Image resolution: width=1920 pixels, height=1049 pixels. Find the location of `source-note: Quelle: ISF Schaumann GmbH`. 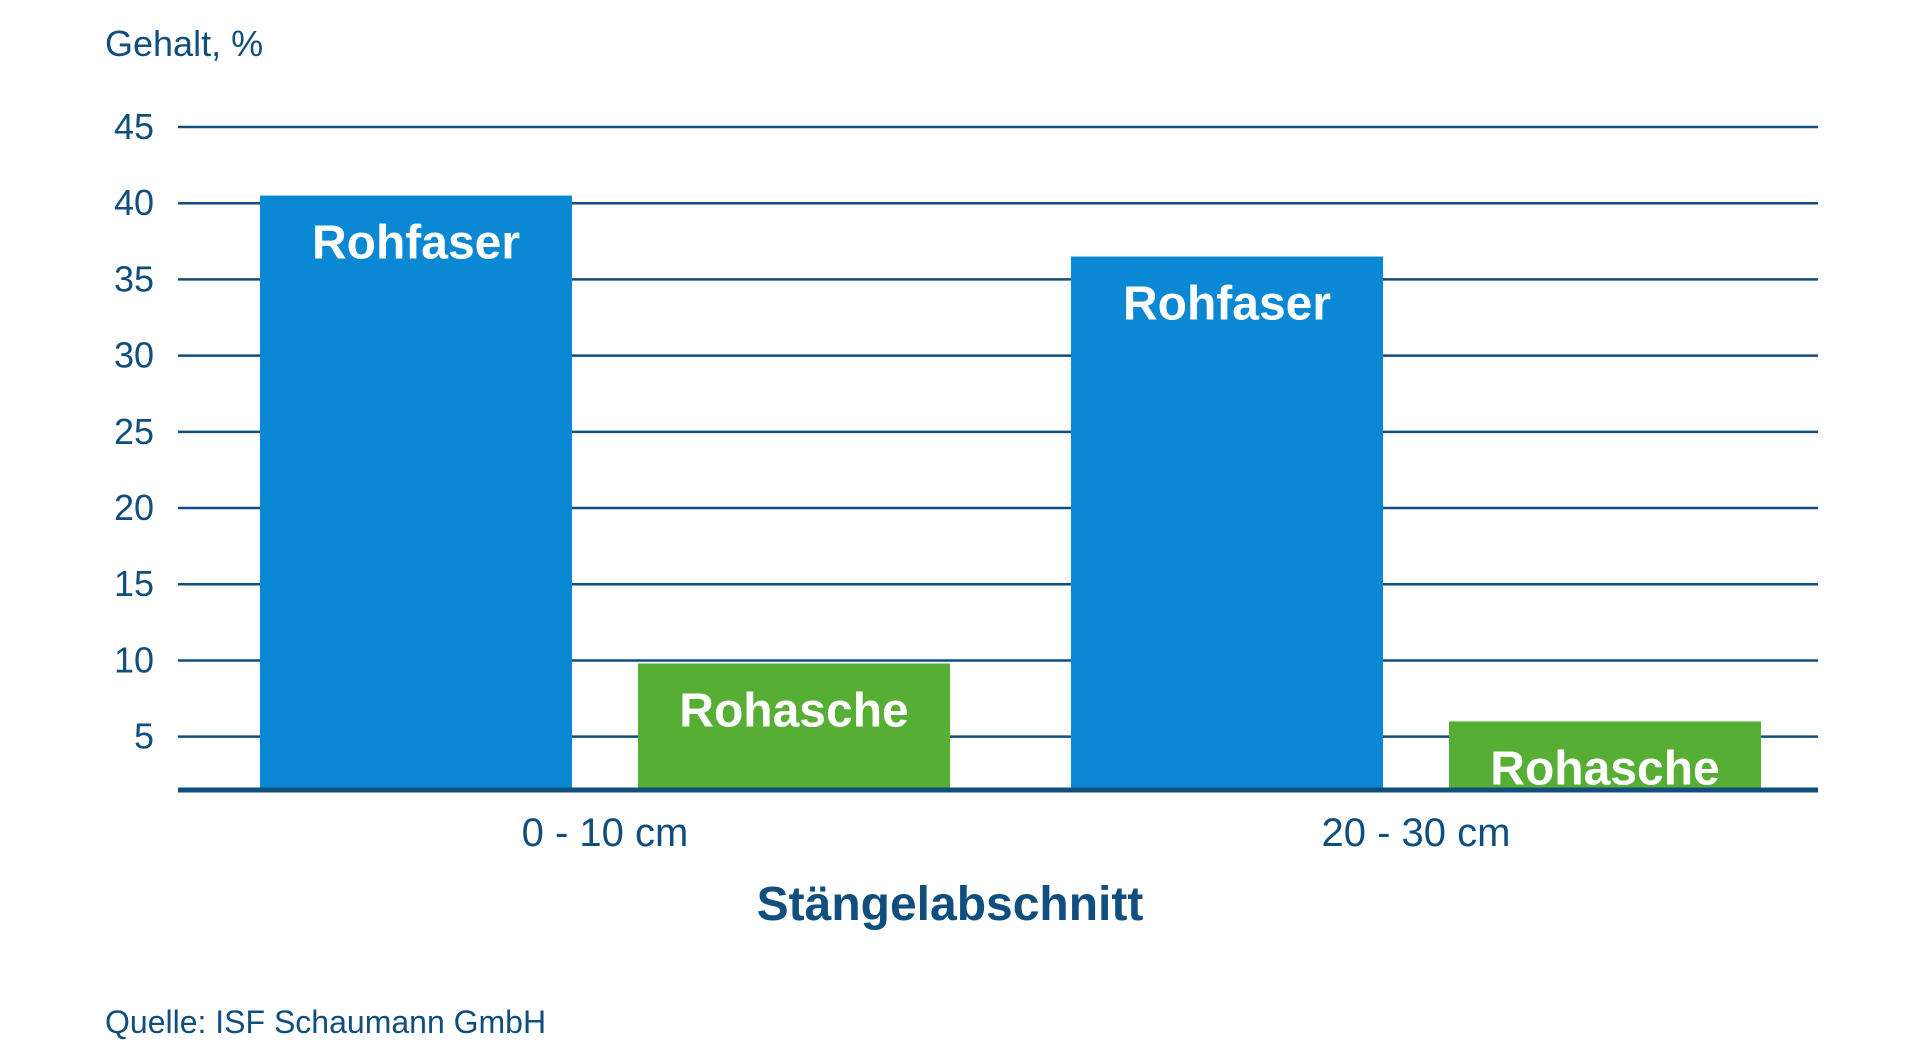

source-note: Quelle: ISF Schaumann GmbH is located at coordinates (325, 1022).